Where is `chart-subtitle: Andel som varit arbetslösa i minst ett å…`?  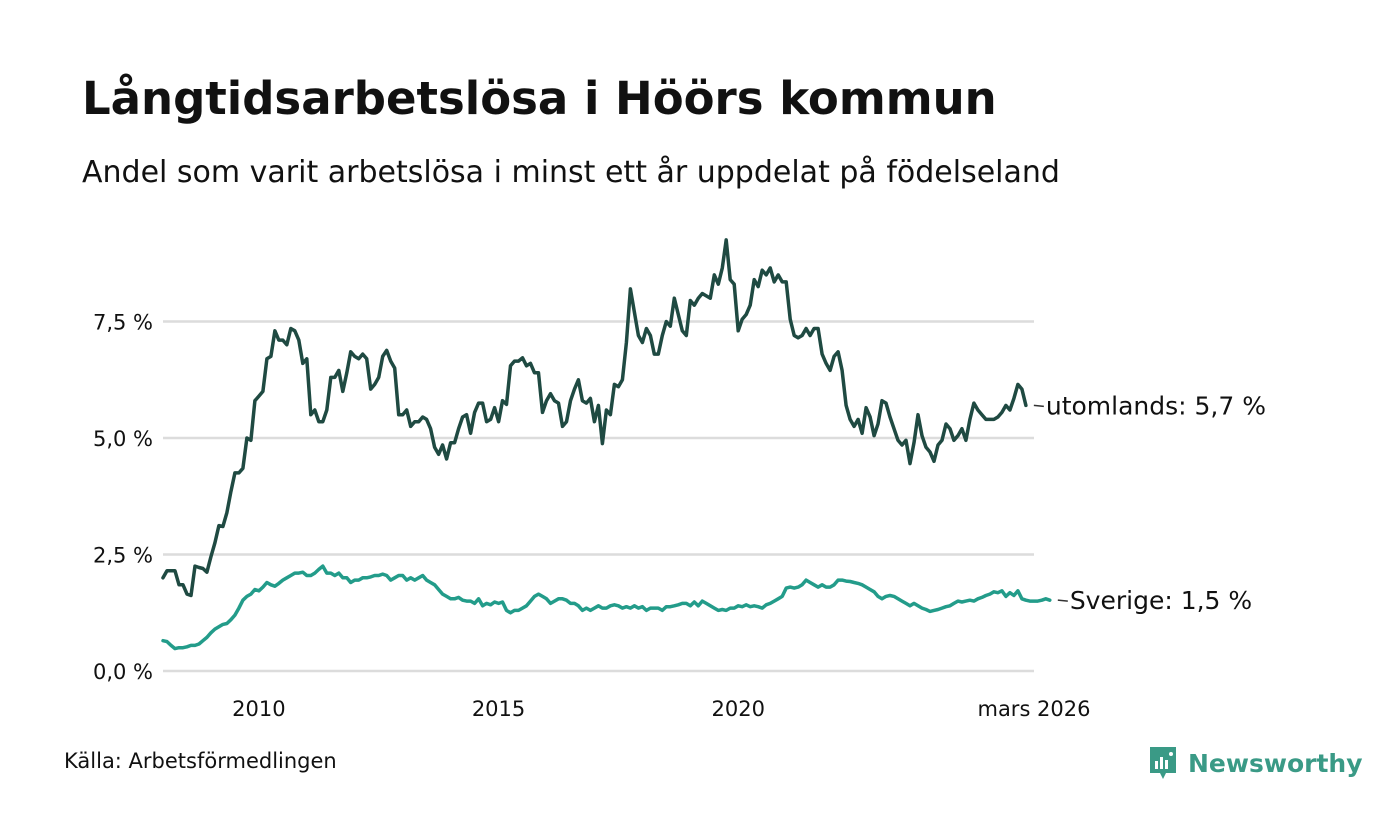
chart-subtitle: Andel som varit arbetslösa i minst ett å… is located at coordinates (571, 172).